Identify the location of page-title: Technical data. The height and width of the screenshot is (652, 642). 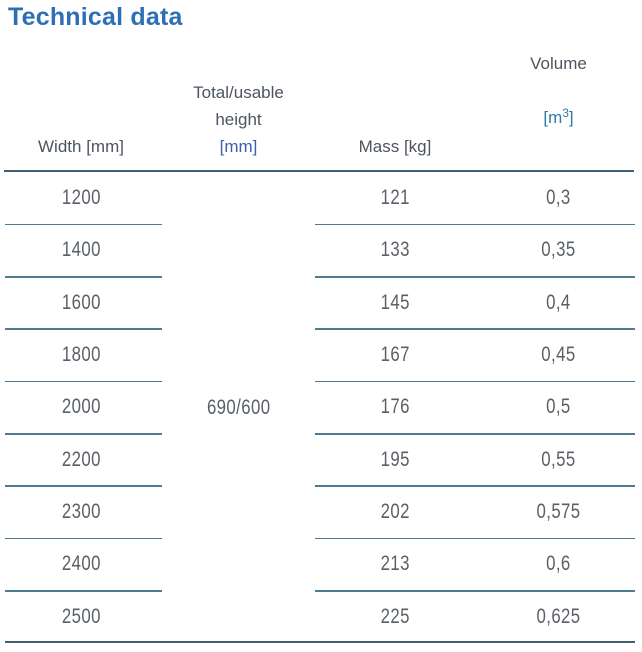
(95, 17).